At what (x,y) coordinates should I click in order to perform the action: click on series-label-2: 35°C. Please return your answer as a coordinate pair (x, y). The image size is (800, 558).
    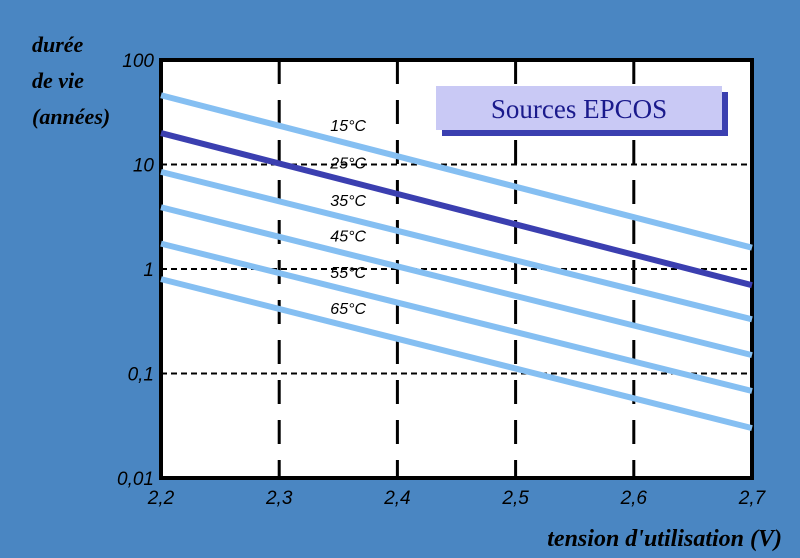
    Looking at the image, I should click on (348, 201).